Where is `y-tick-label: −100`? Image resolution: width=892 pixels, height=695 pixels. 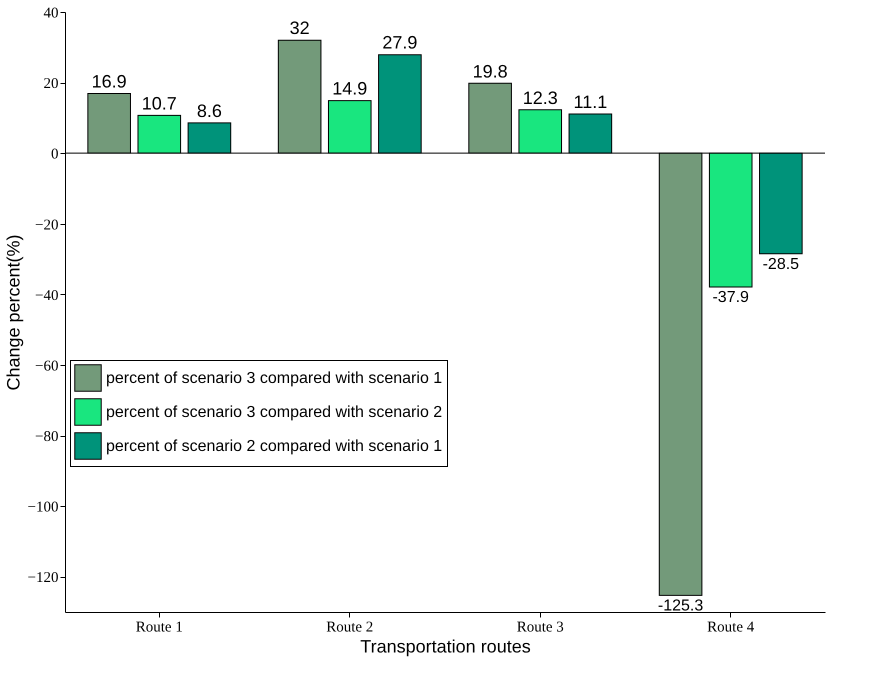
y-tick-label: −100 is located at coordinates (43, 508).